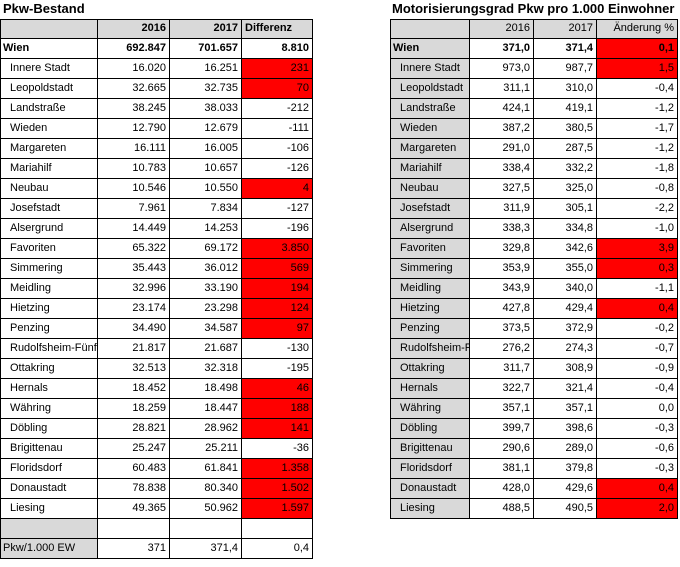  What do you see at coordinates (430, 149) in the screenshot?
I see `row-label: Margareten` at bounding box center [430, 149].